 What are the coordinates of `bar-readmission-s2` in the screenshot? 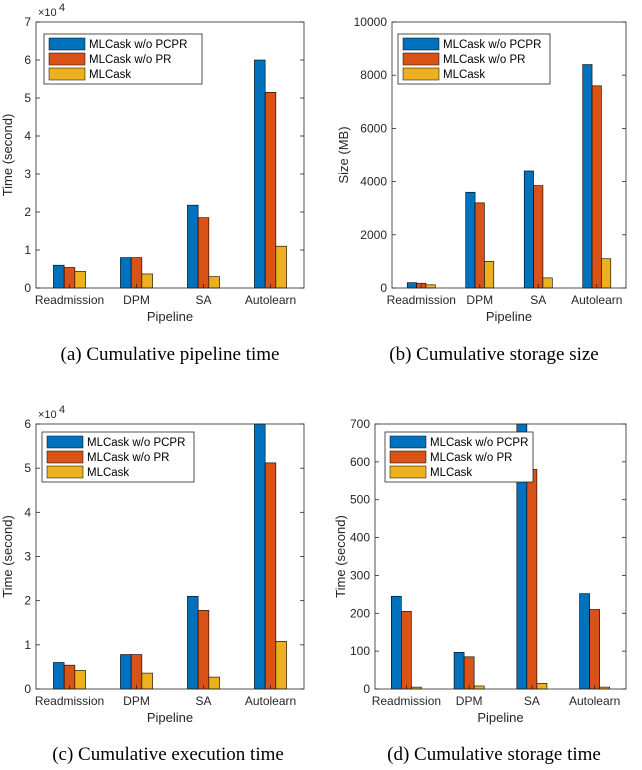 It's located at (430, 286).